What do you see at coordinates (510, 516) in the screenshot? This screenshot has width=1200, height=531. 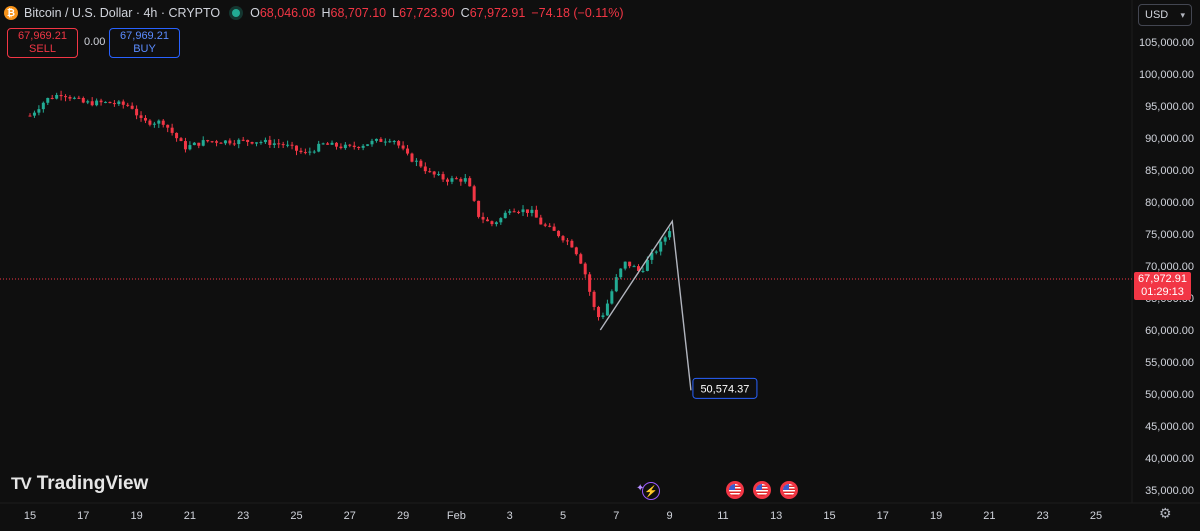 I see `time-tick-label: 3` at bounding box center [510, 516].